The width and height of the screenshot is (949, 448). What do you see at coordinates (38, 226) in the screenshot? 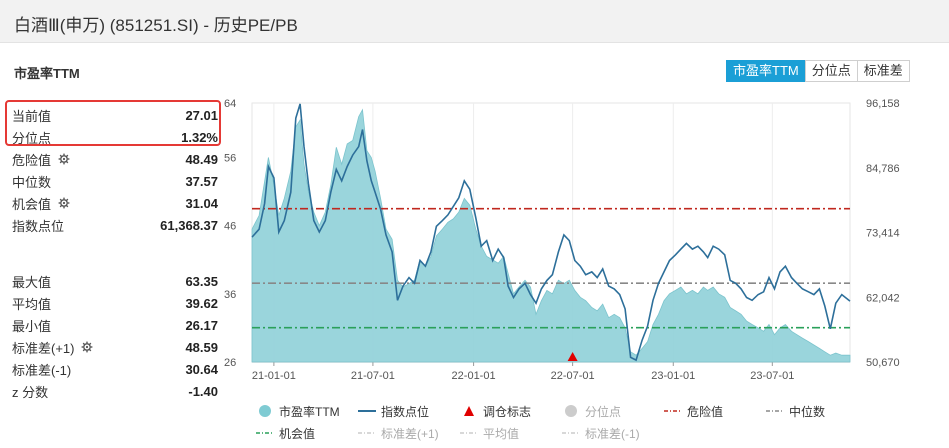
I see `stat-label: 指数点位` at bounding box center [38, 226].